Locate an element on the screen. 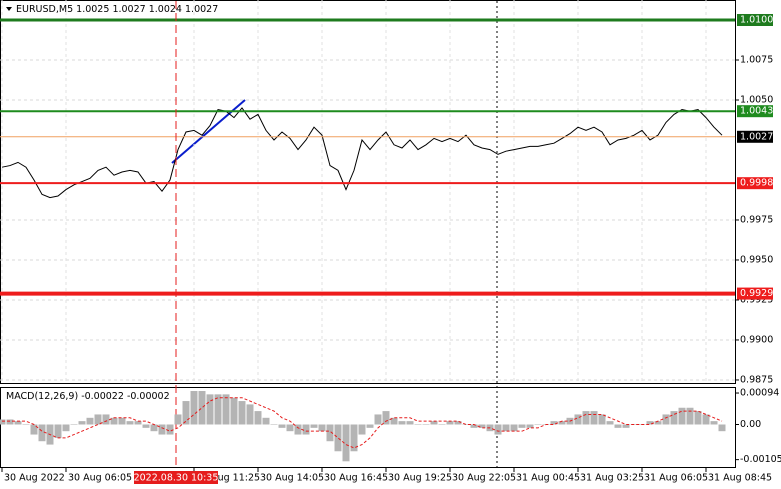 The width and height of the screenshot is (781, 489). macd-header: MACD(12,26,9) -0.00022 -0.00002 is located at coordinates (88, 396).